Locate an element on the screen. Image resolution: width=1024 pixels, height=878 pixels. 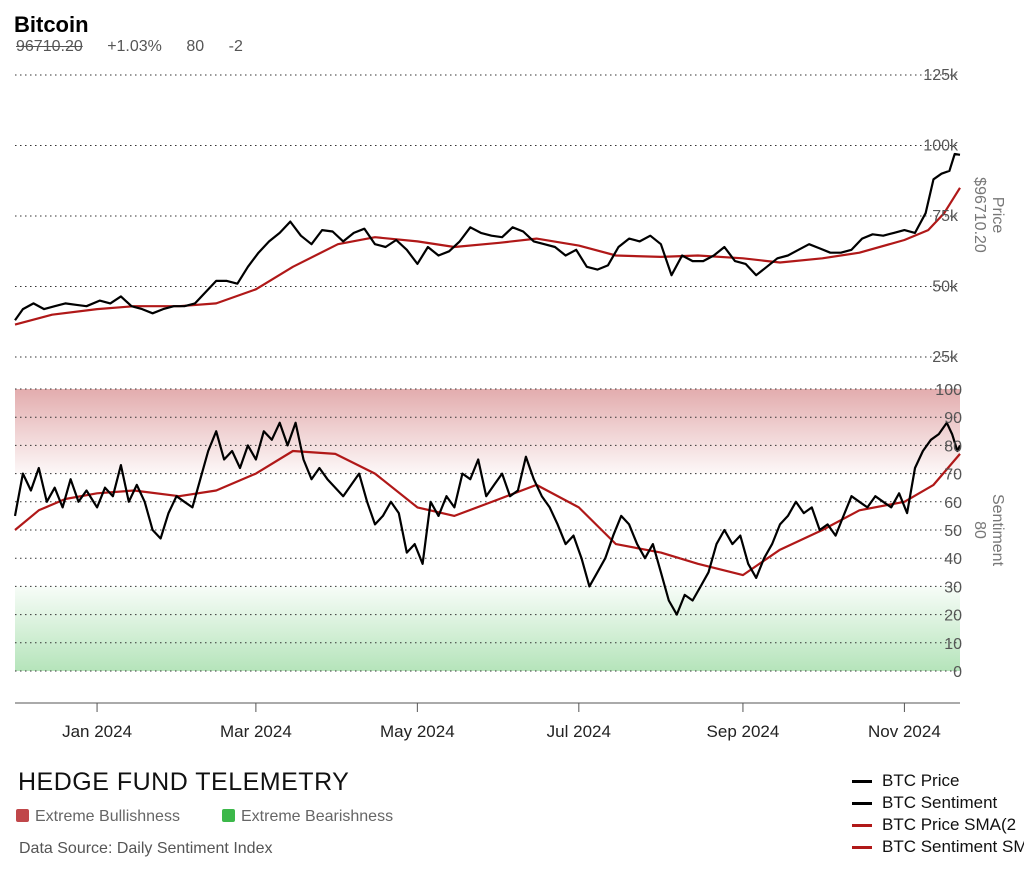
legend-item-btc-sentiment-sma: BTC Sentiment SMA is located at coordinates (938, 847).